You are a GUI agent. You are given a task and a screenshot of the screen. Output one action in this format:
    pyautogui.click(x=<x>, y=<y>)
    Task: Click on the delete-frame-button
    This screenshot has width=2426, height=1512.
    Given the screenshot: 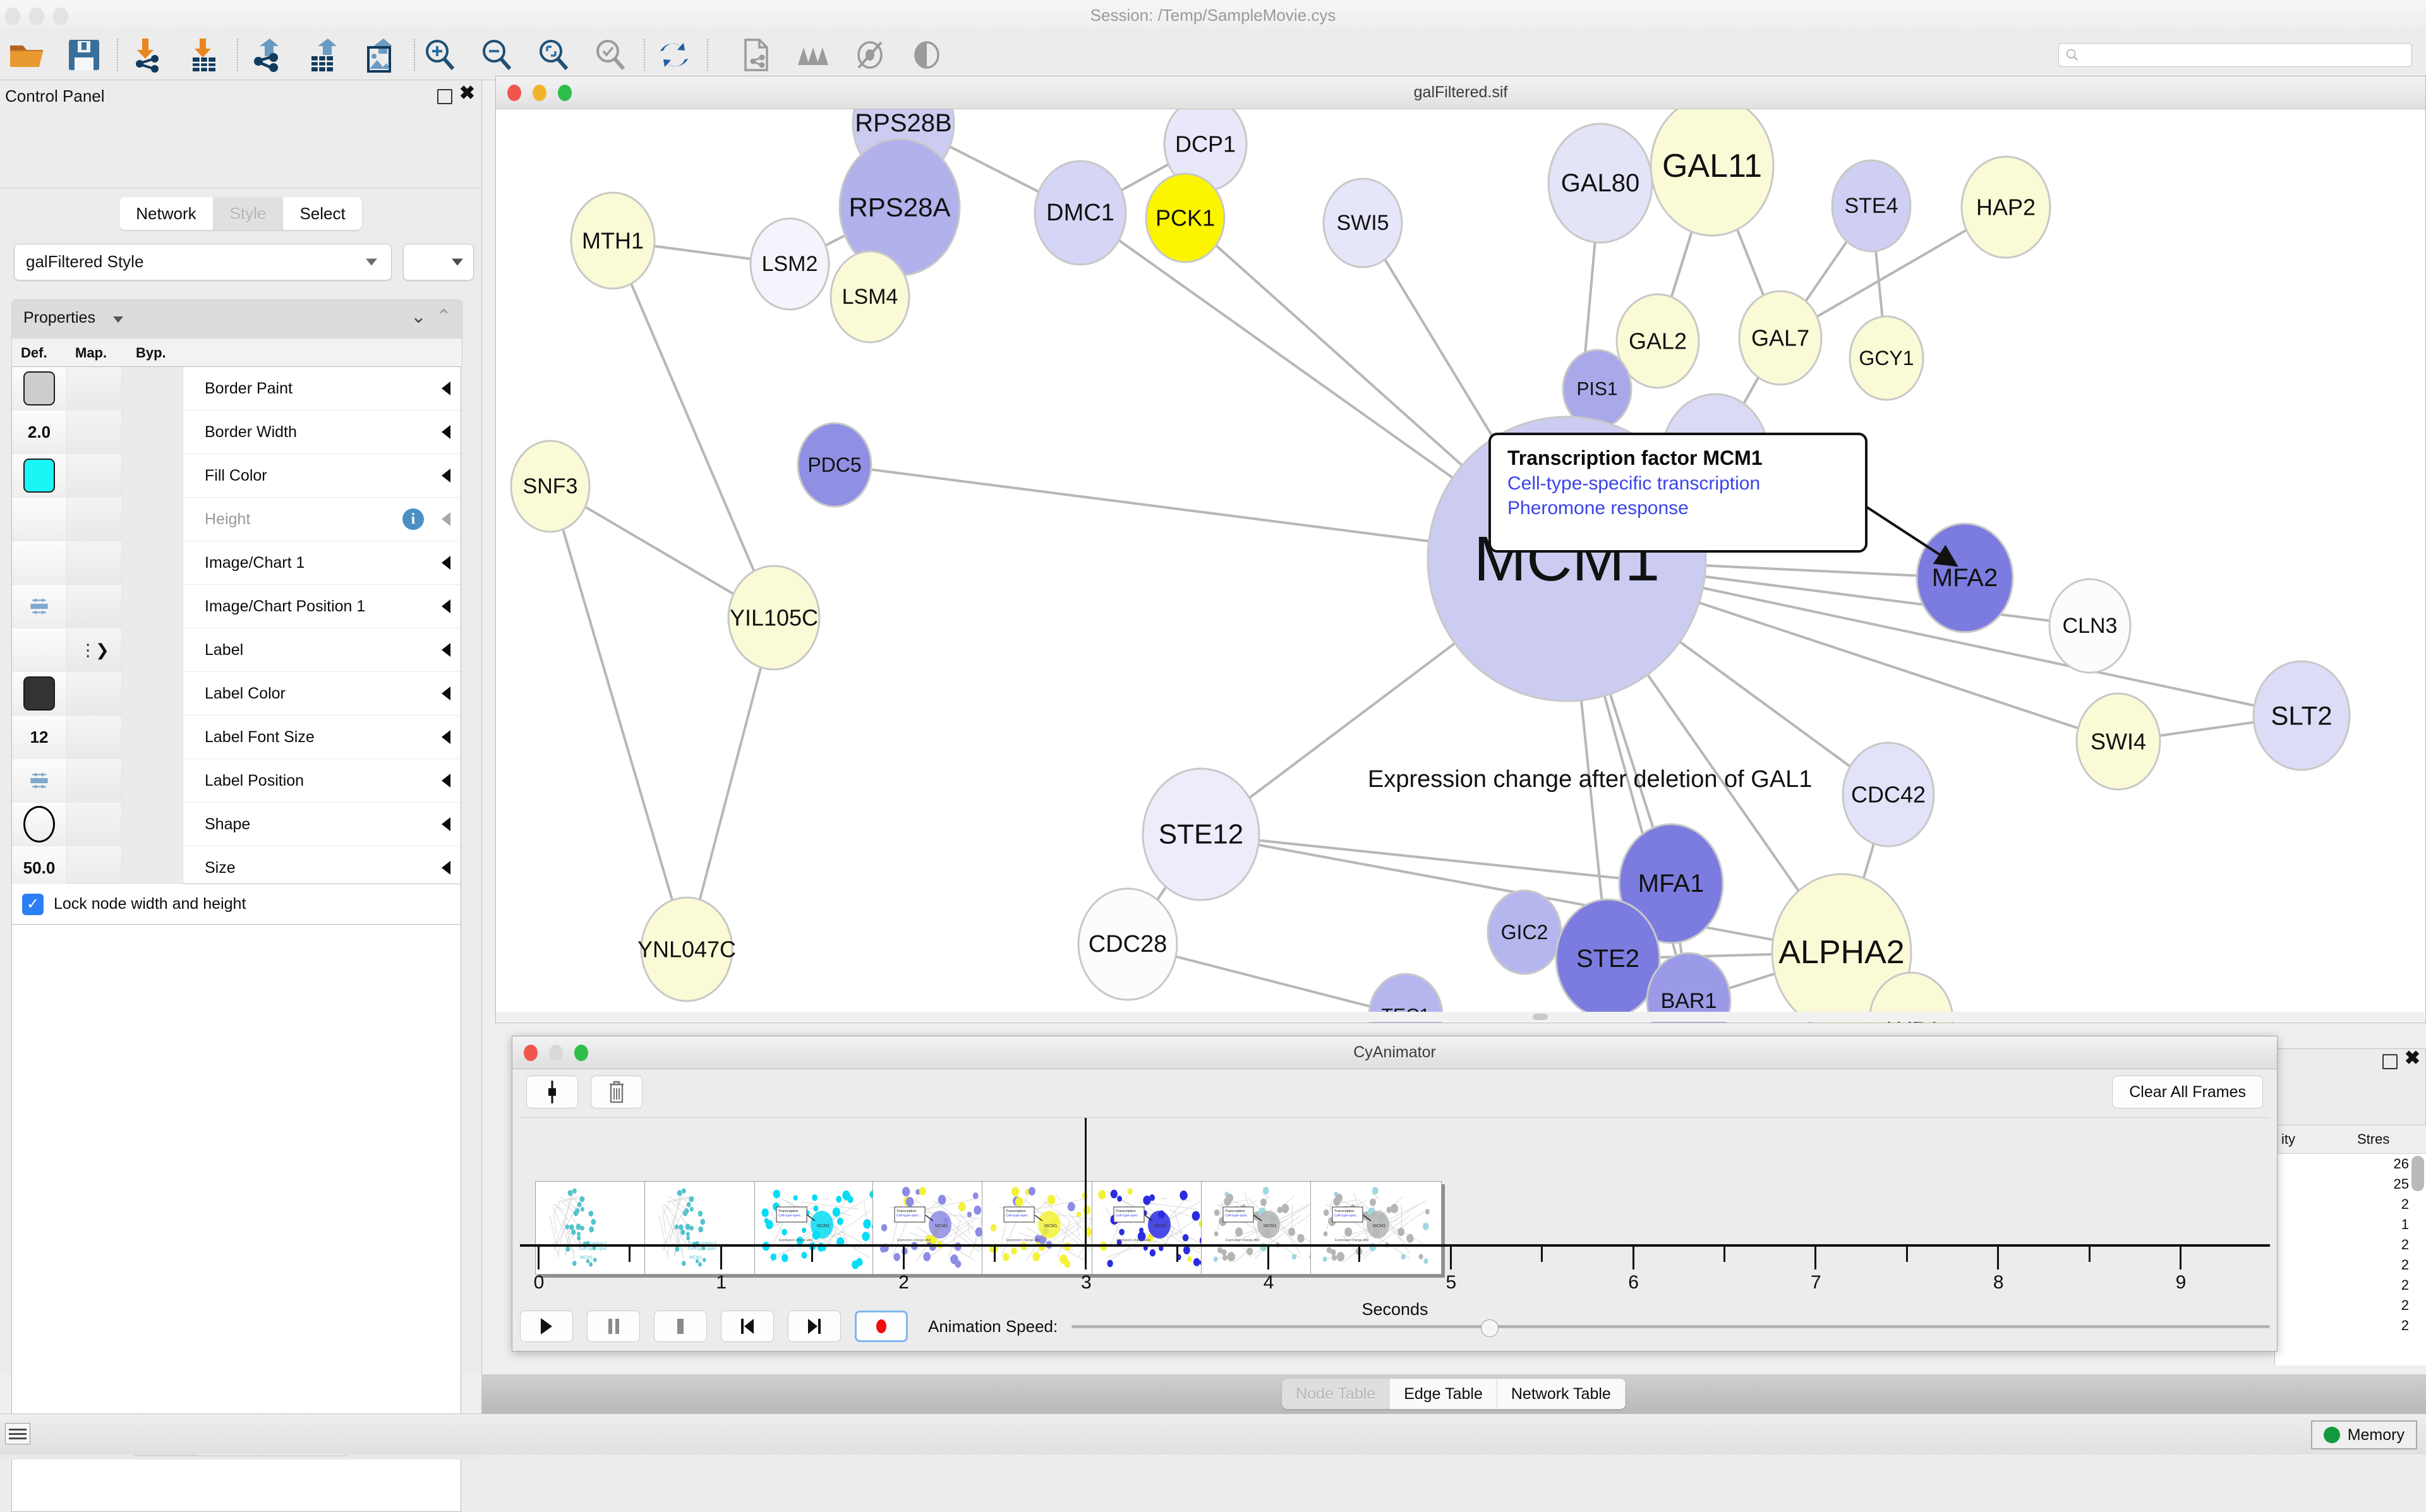 What is the action you would take?
    pyautogui.click(x=617, y=1092)
    